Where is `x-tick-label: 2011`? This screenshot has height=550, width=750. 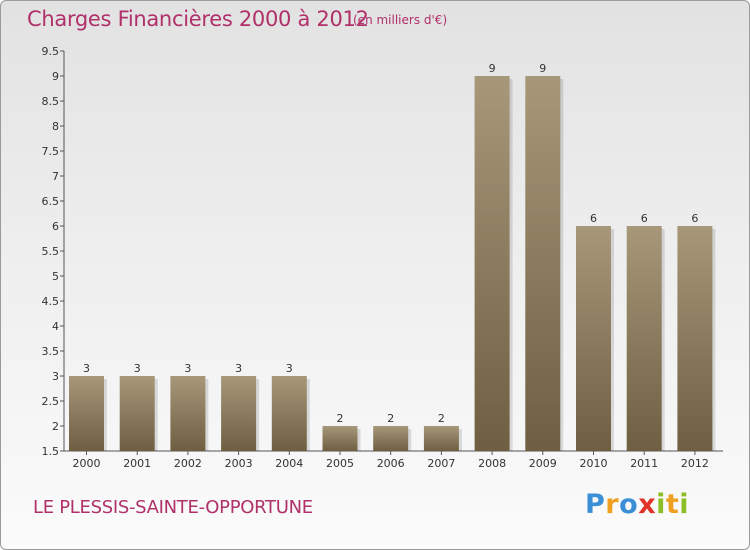
x-tick-label: 2011 is located at coordinates (644, 463).